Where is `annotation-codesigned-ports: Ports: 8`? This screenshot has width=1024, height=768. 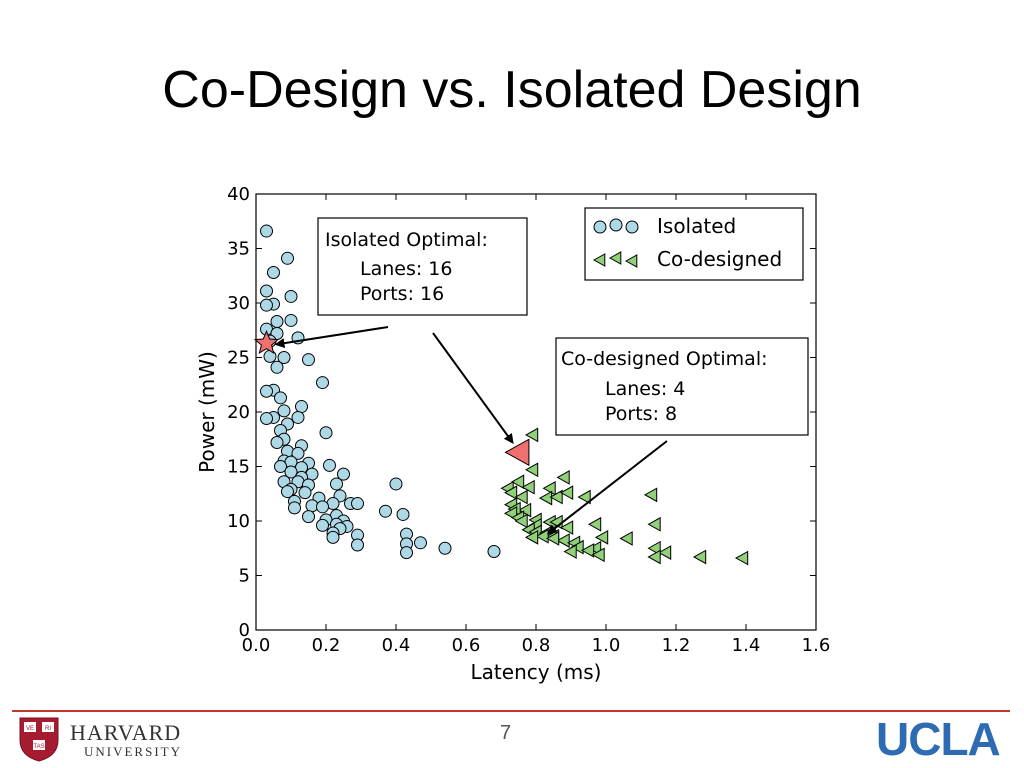
annotation-codesigned-ports: Ports: 8 is located at coordinates (641, 414).